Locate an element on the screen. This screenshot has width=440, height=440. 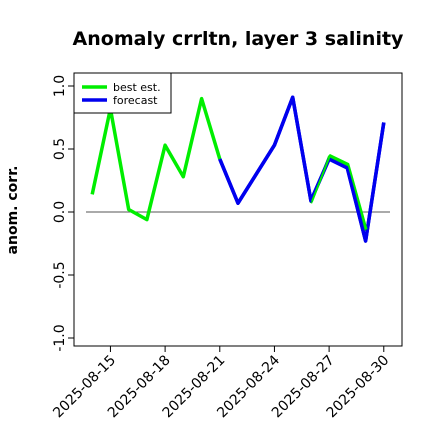
y-tick-label: 0.0 is located at coordinates (60, 212).